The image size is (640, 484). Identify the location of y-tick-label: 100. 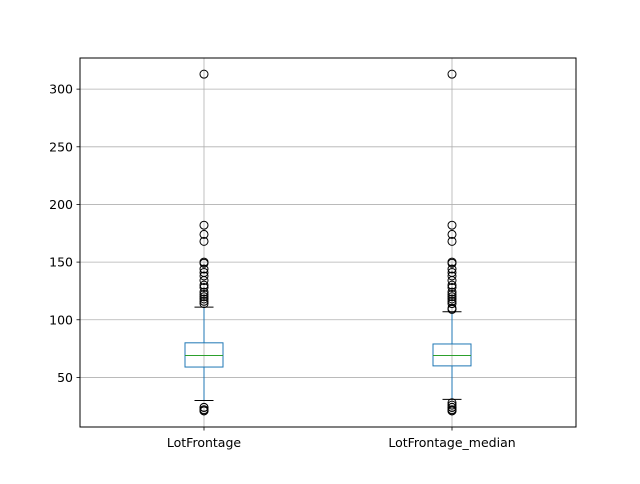
(61, 319).